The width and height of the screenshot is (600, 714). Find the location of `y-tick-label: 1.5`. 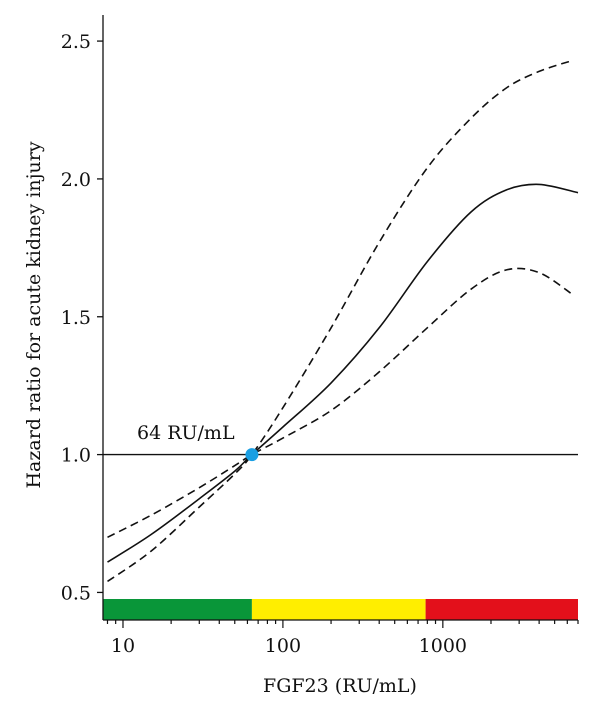

y-tick-label: 1.5 is located at coordinates (76, 318).